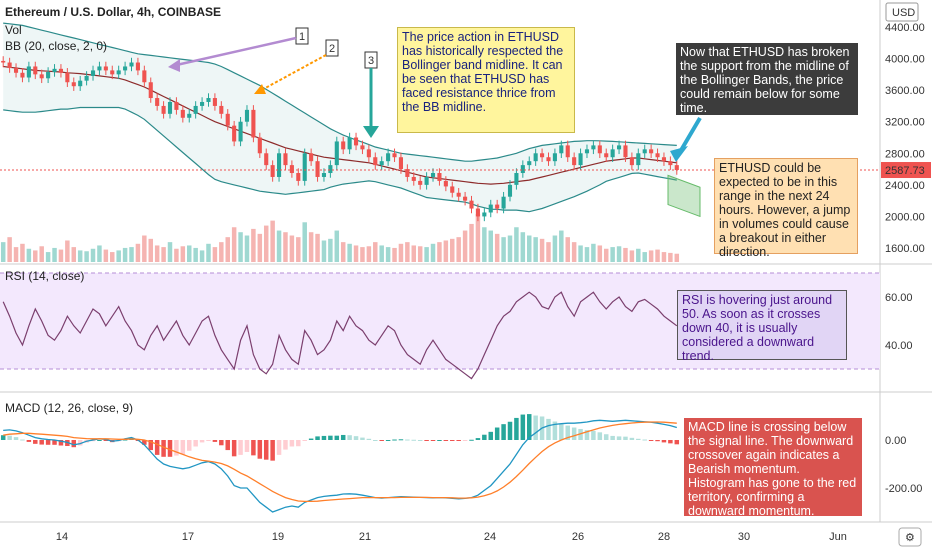 This screenshot has height=550, width=932. What do you see at coordinates (340, 335) in the screenshot?
I see `rsi-line` at bounding box center [340, 335].